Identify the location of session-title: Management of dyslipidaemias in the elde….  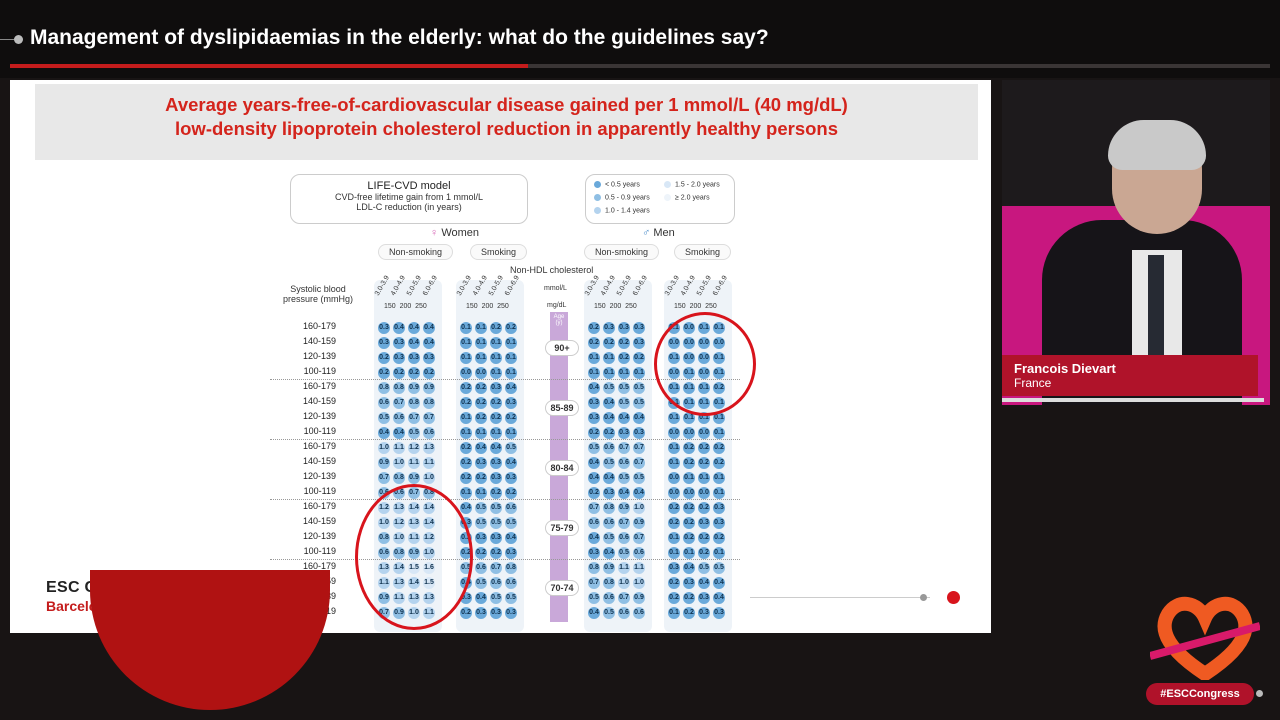
(399, 37).